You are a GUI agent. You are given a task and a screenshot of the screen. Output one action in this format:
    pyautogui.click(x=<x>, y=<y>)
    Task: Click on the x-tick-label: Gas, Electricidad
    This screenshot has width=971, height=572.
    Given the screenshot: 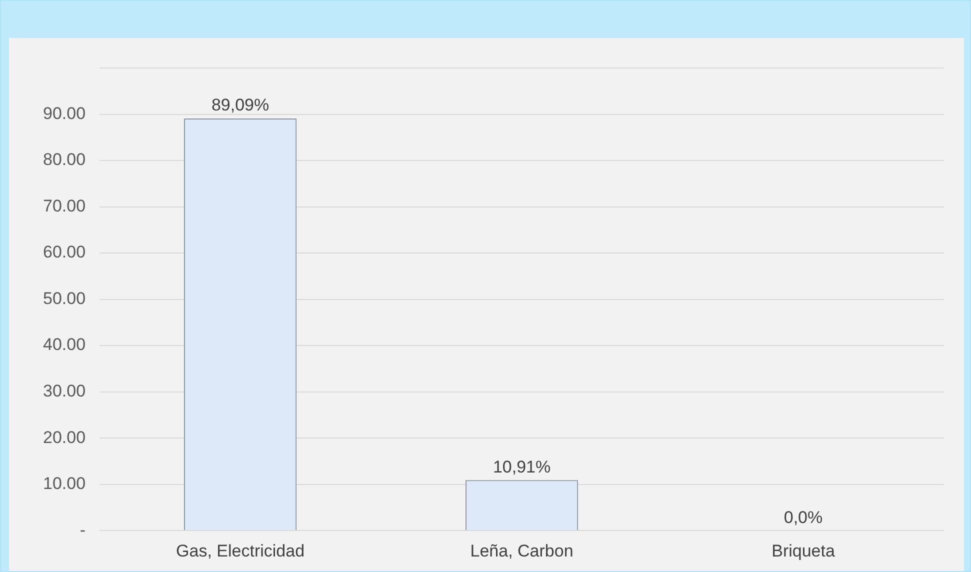 What is the action you would take?
    pyautogui.click(x=240, y=550)
    